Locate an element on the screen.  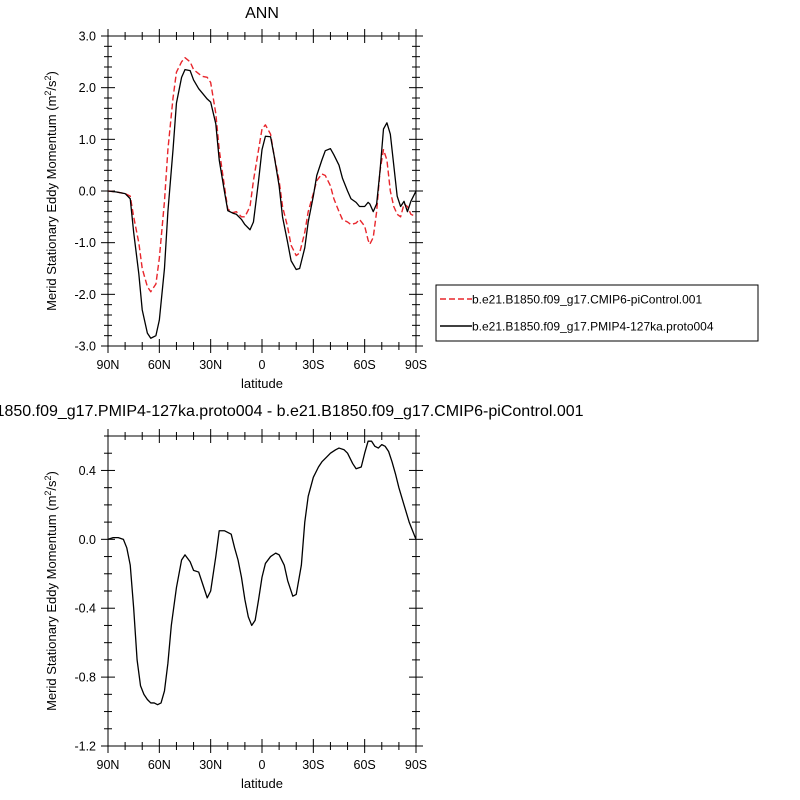
y-tick-label: -2.0 is located at coordinates (85, 295).